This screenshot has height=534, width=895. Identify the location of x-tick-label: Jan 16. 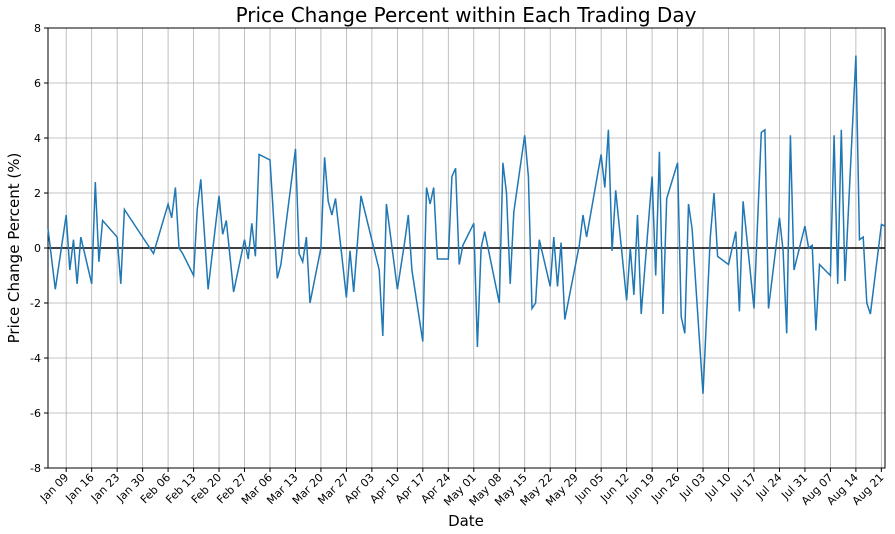
(80, 488).